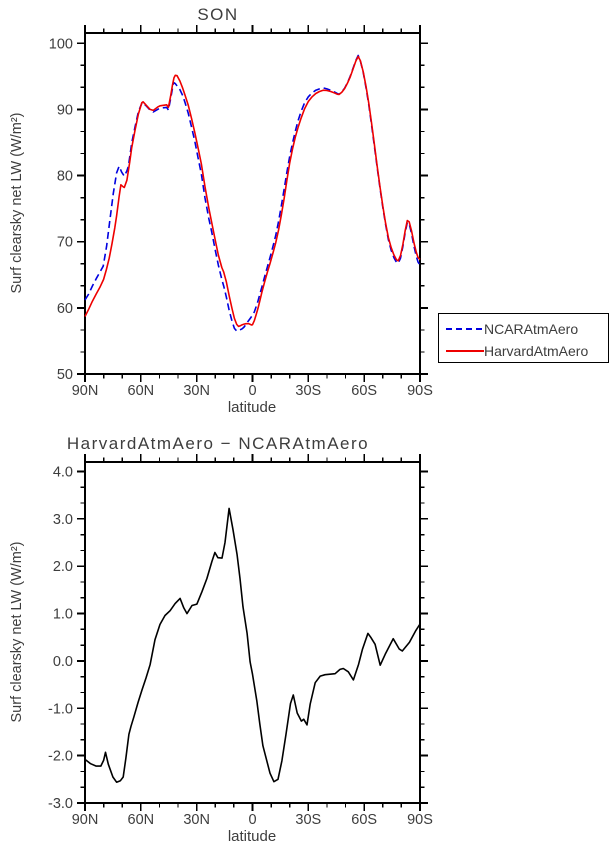 This screenshot has height=862, width=615. Describe the element at coordinates (60, 804) in the screenshot. I see `y-tick-label: -3.0` at that location.